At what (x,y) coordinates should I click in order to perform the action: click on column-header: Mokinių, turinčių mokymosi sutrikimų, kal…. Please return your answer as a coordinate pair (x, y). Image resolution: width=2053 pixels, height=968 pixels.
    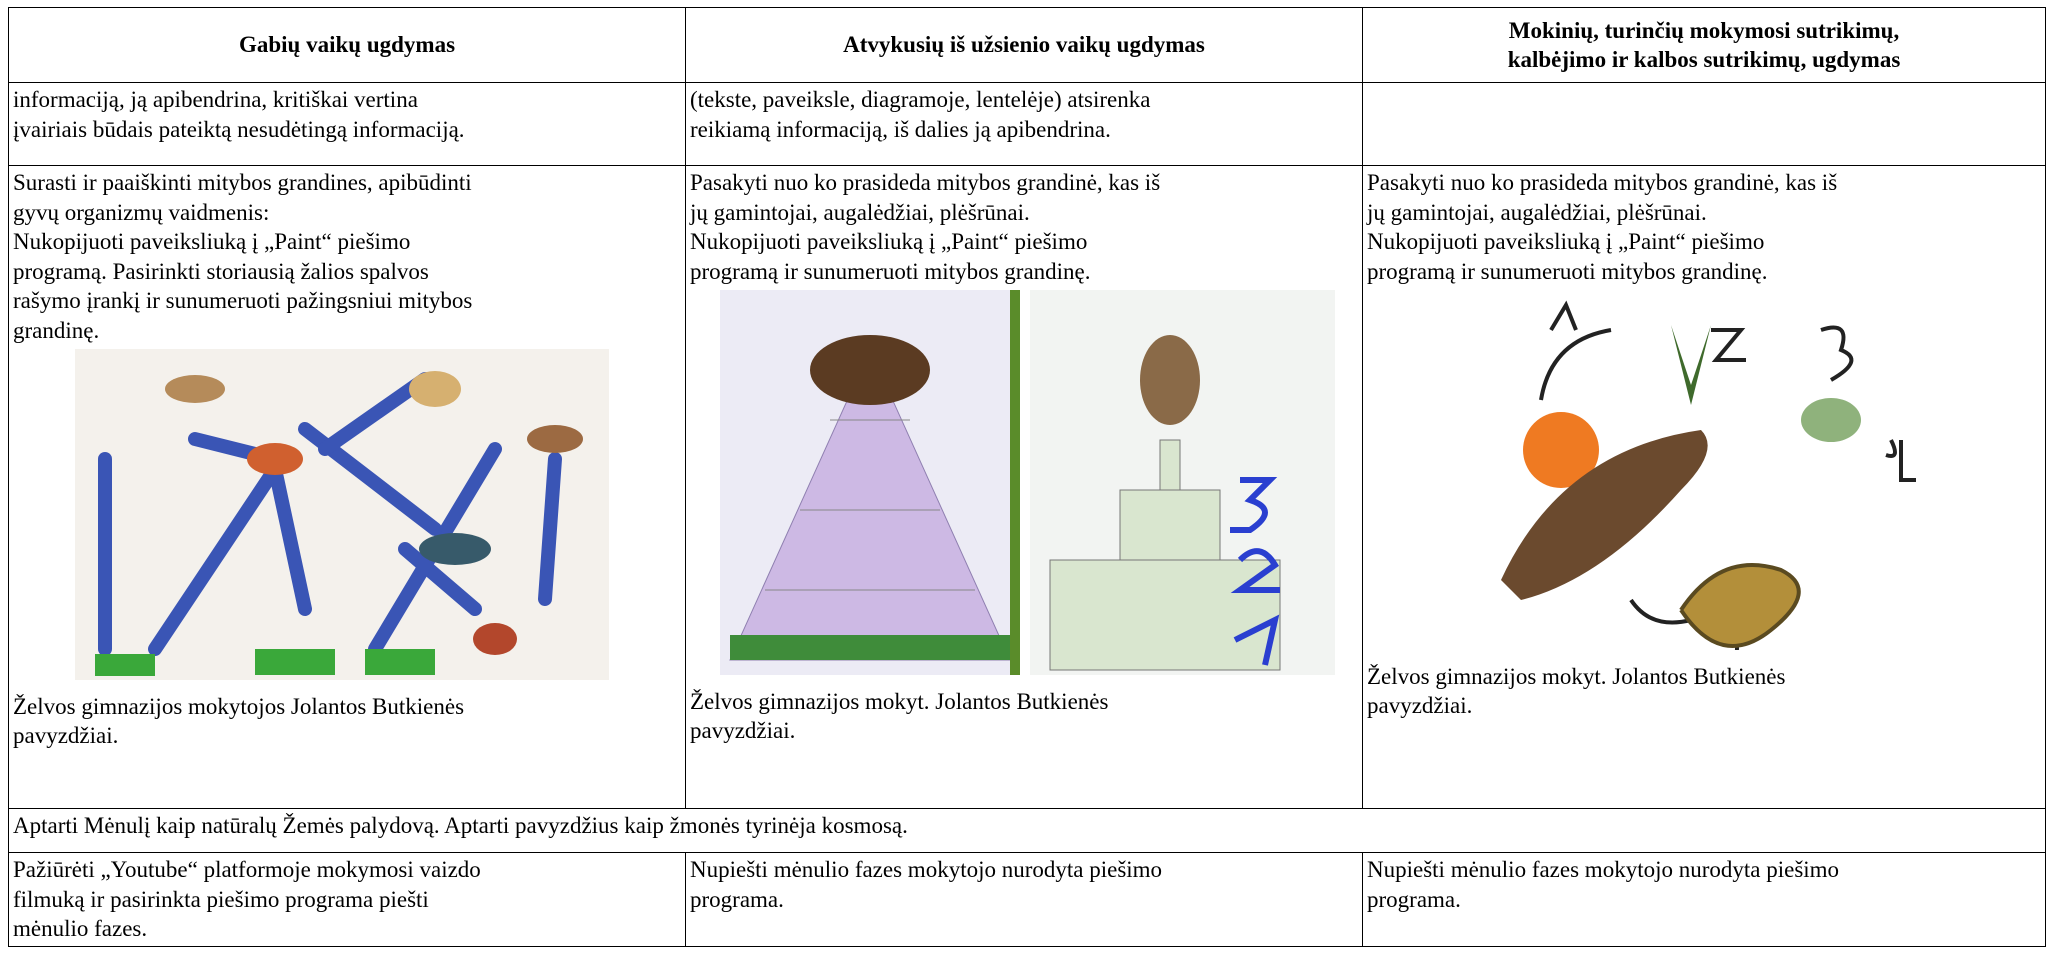
    Looking at the image, I should click on (1704, 45).